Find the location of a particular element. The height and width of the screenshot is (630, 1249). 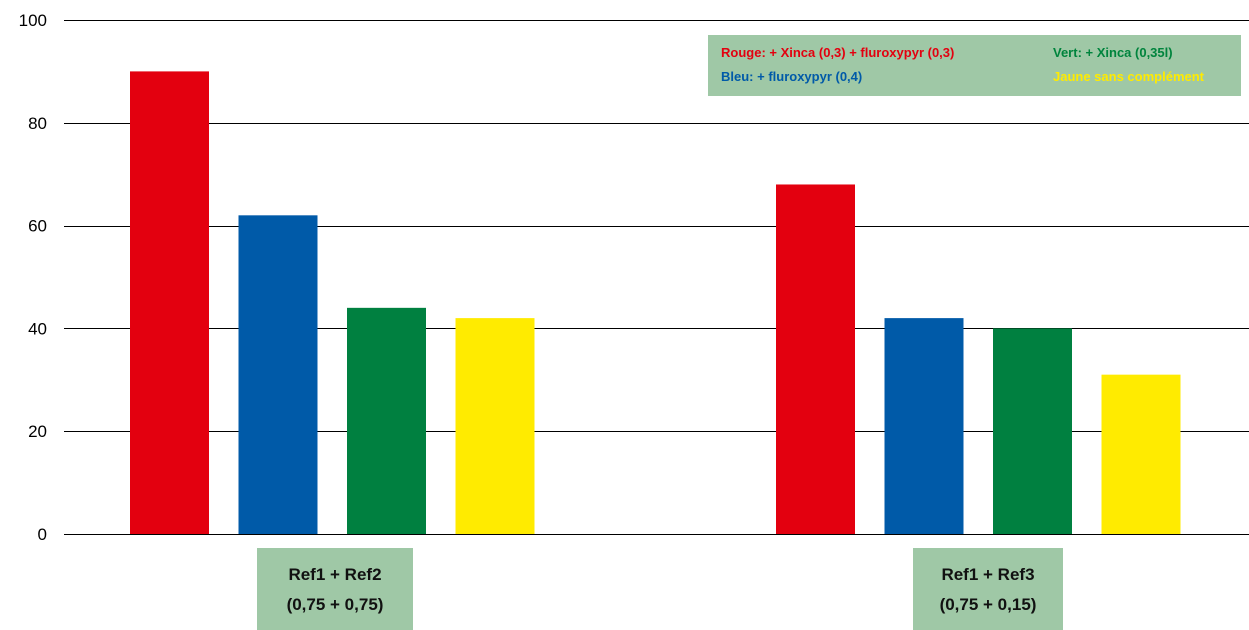

legend-entry-yellow: Jaune sans complément is located at coordinates (1128, 76).